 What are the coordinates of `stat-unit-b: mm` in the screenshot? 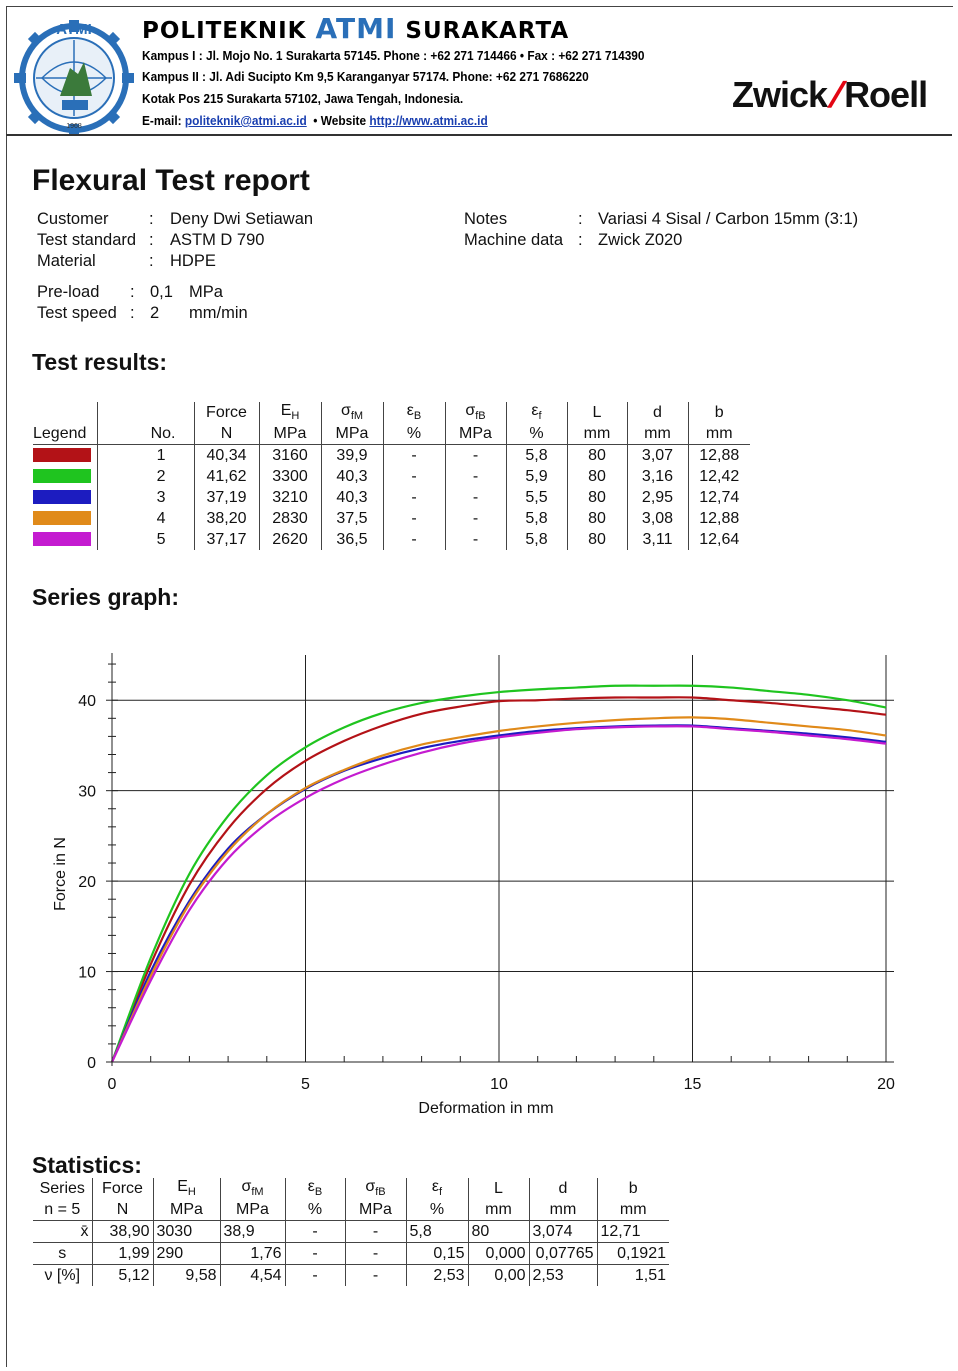 It's located at (632, 1210).